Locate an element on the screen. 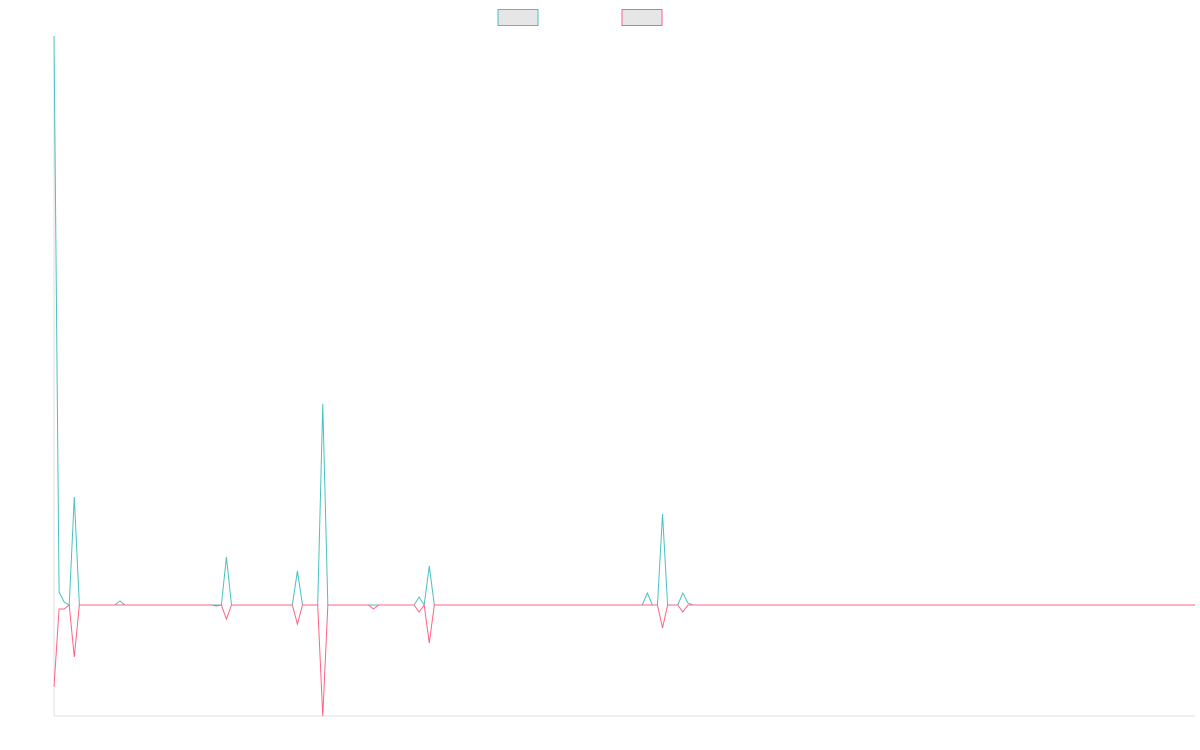  data-line is located at coordinates (624, 660).